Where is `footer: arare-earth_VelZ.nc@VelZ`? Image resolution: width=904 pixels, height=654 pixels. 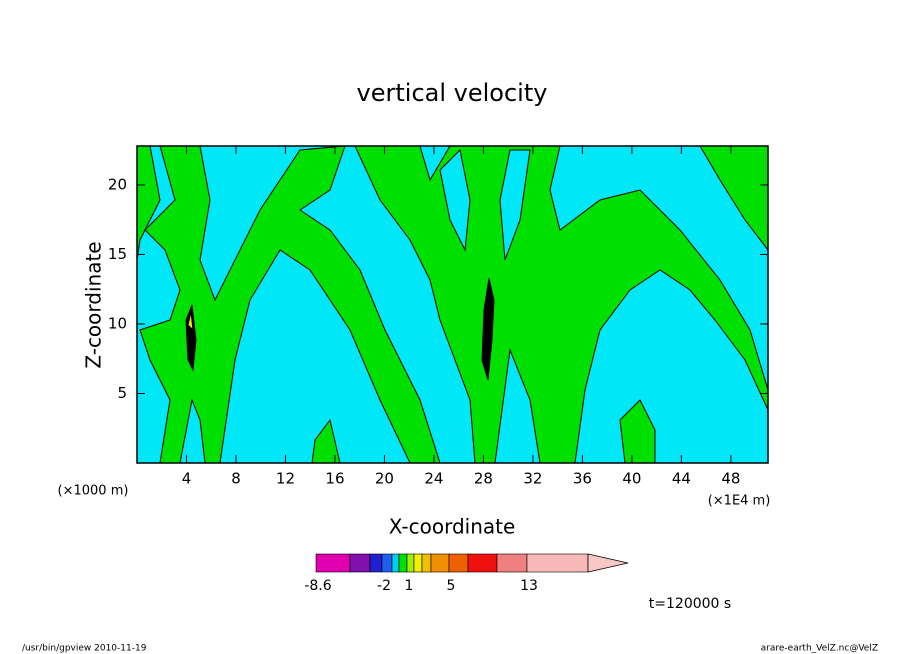
footer: arare-earth_VelZ.nc@VelZ is located at coordinates (819, 649).